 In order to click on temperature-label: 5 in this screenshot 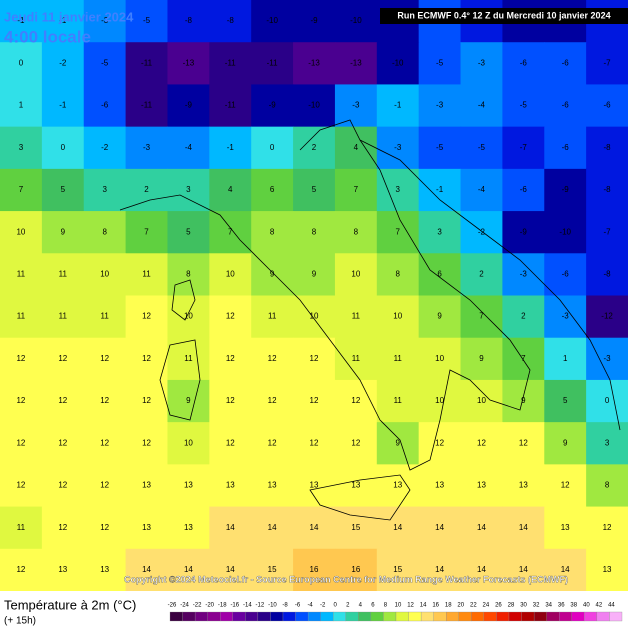, I will do `click(188, 231)`.